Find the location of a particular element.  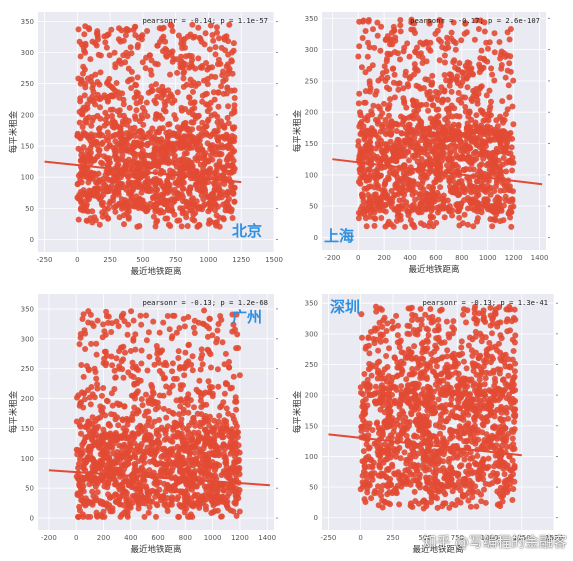

x-tick-label: 500 is located at coordinates (424, 538).